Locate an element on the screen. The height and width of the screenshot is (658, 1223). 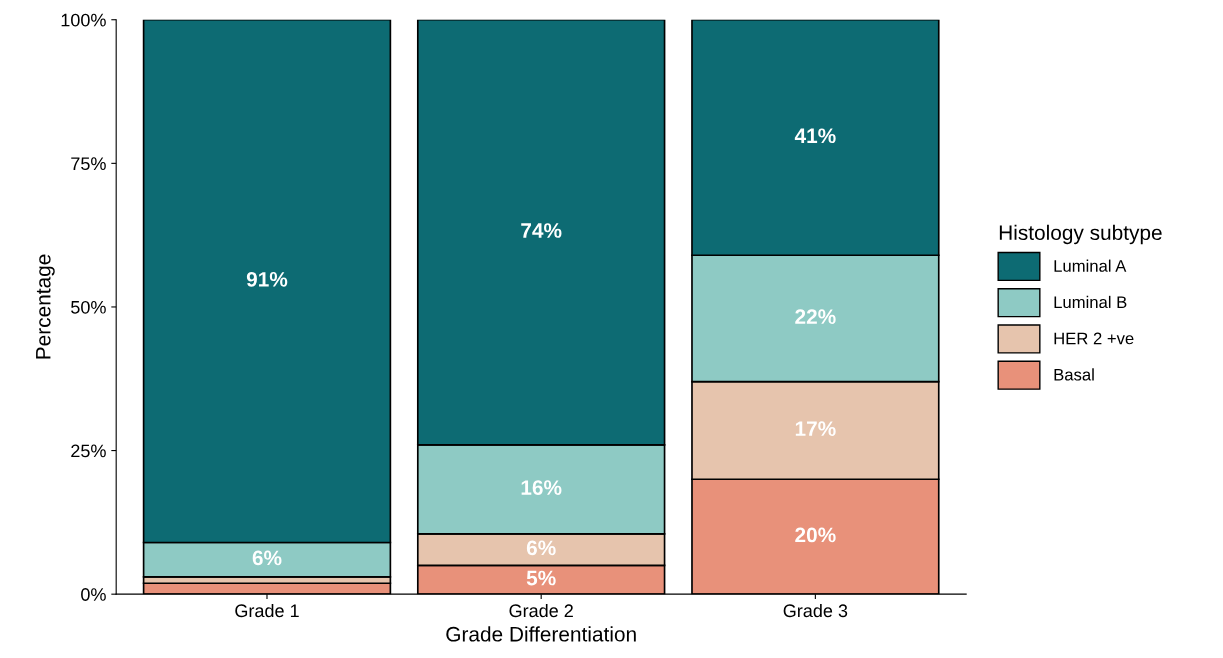
legend-title: Histology subtype is located at coordinates (1080, 234).